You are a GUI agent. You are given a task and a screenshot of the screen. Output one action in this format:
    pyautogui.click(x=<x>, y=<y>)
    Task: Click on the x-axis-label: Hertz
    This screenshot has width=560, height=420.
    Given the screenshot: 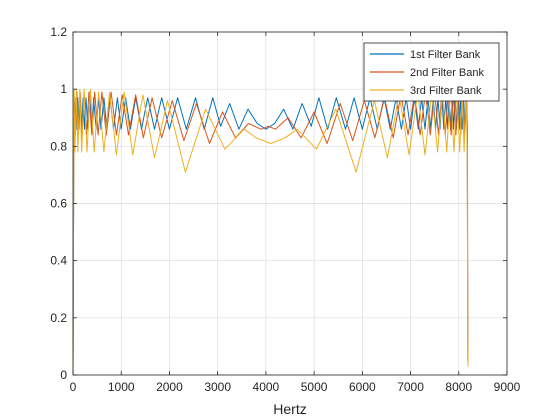 What is the action you would take?
    pyautogui.click(x=289, y=409)
    